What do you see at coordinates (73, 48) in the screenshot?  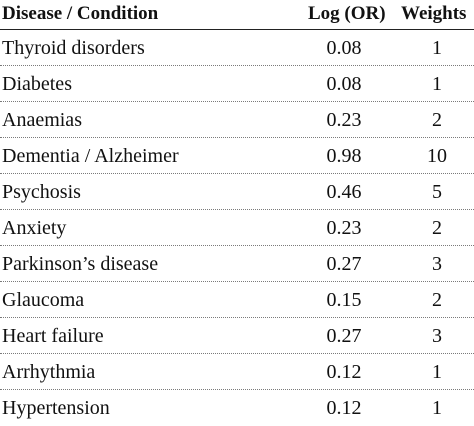 I see `disease-cell: Thyroid disorders` at bounding box center [73, 48].